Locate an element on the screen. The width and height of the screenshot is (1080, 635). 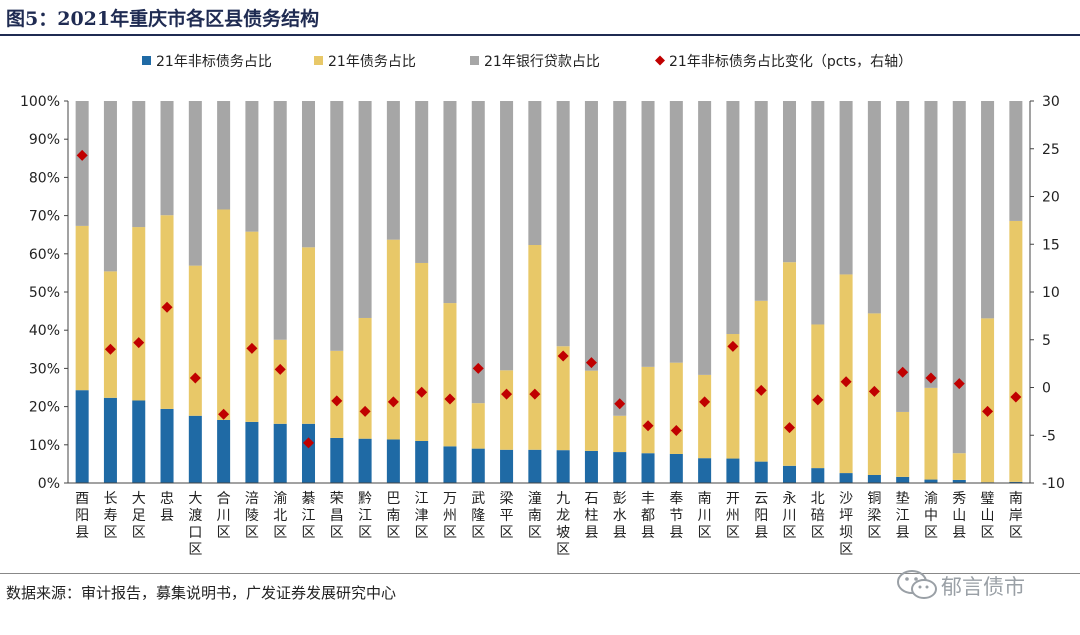
y-left-tick-label: 50% is located at coordinates (44, 293).